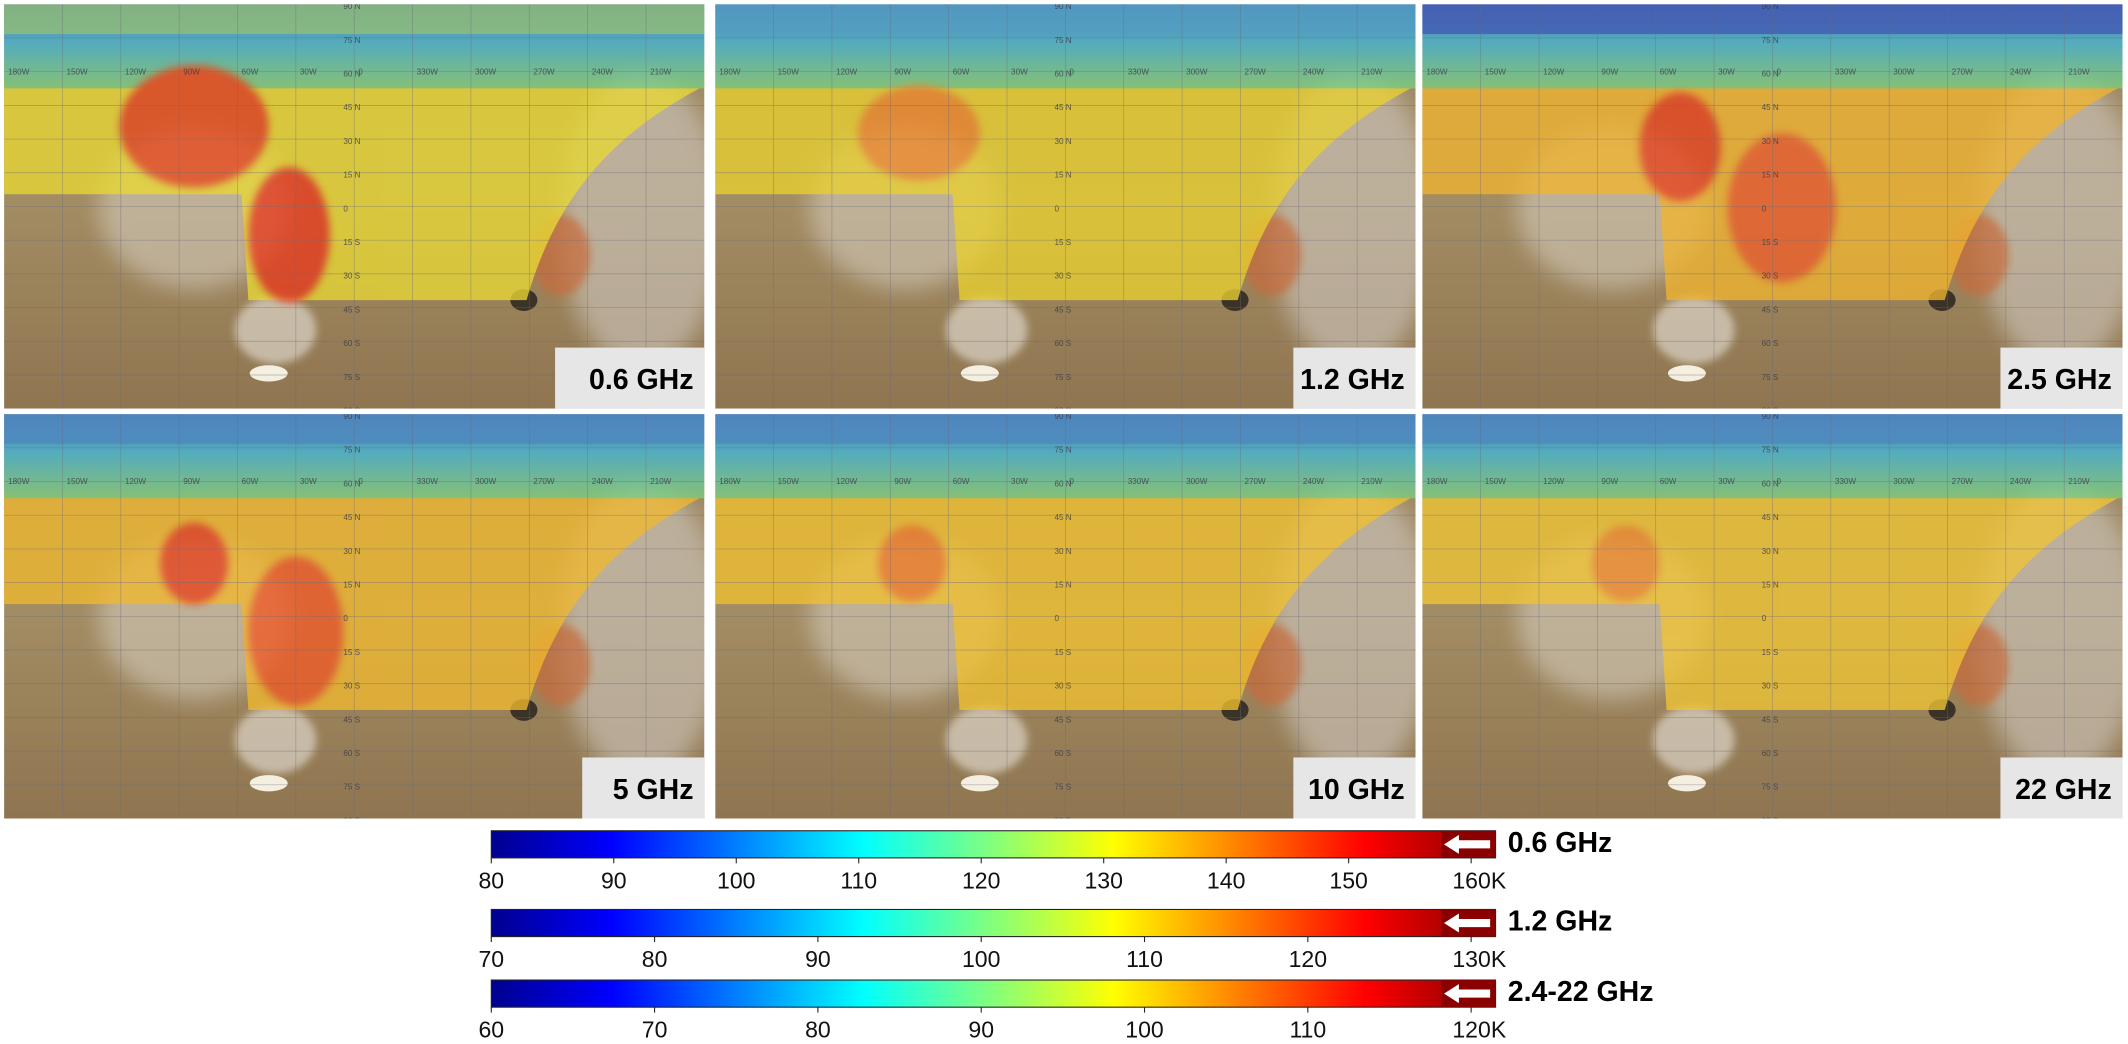  What do you see at coordinates (1560, 922) in the screenshot?
I see `colorbar-label: 1.2 GHz` at bounding box center [1560, 922].